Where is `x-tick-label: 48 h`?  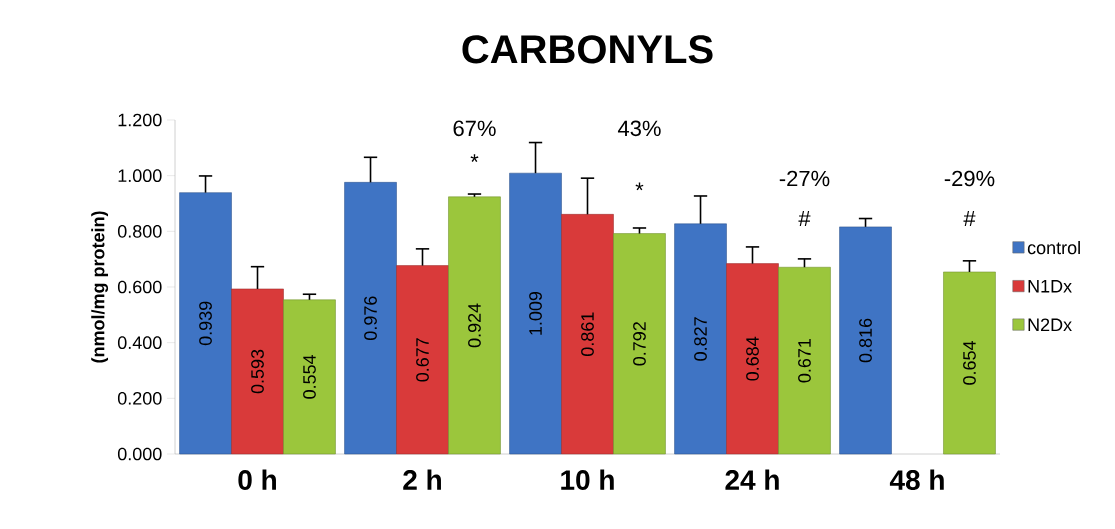
x-tick-label: 48 h is located at coordinates (916, 479).